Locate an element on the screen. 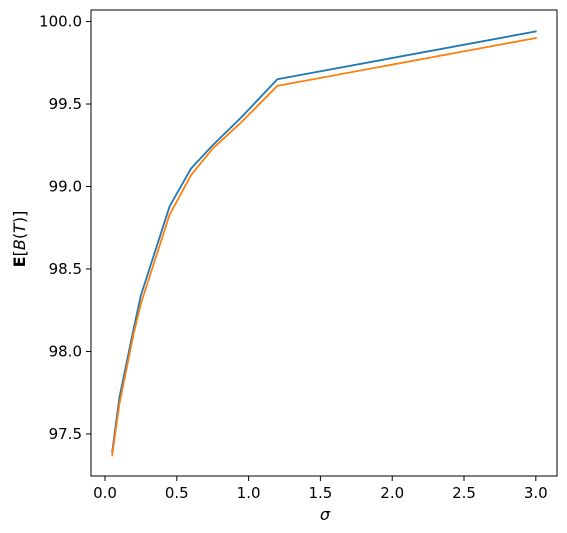 The image size is (567, 533). x-tick-label: 3.0 is located at coordinates (536, 493).